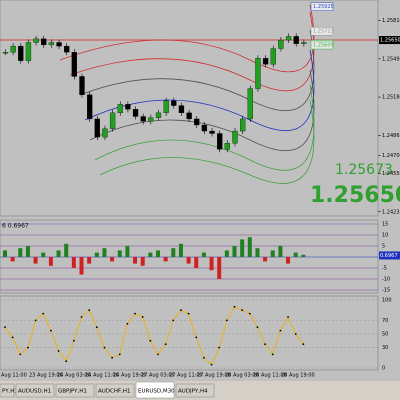 Image resolution: width=400 pixels, height=400 pixels. Describe the element at coordinates (391, 21) in the screenshot. I see `price-label: 1.25810` at that location.